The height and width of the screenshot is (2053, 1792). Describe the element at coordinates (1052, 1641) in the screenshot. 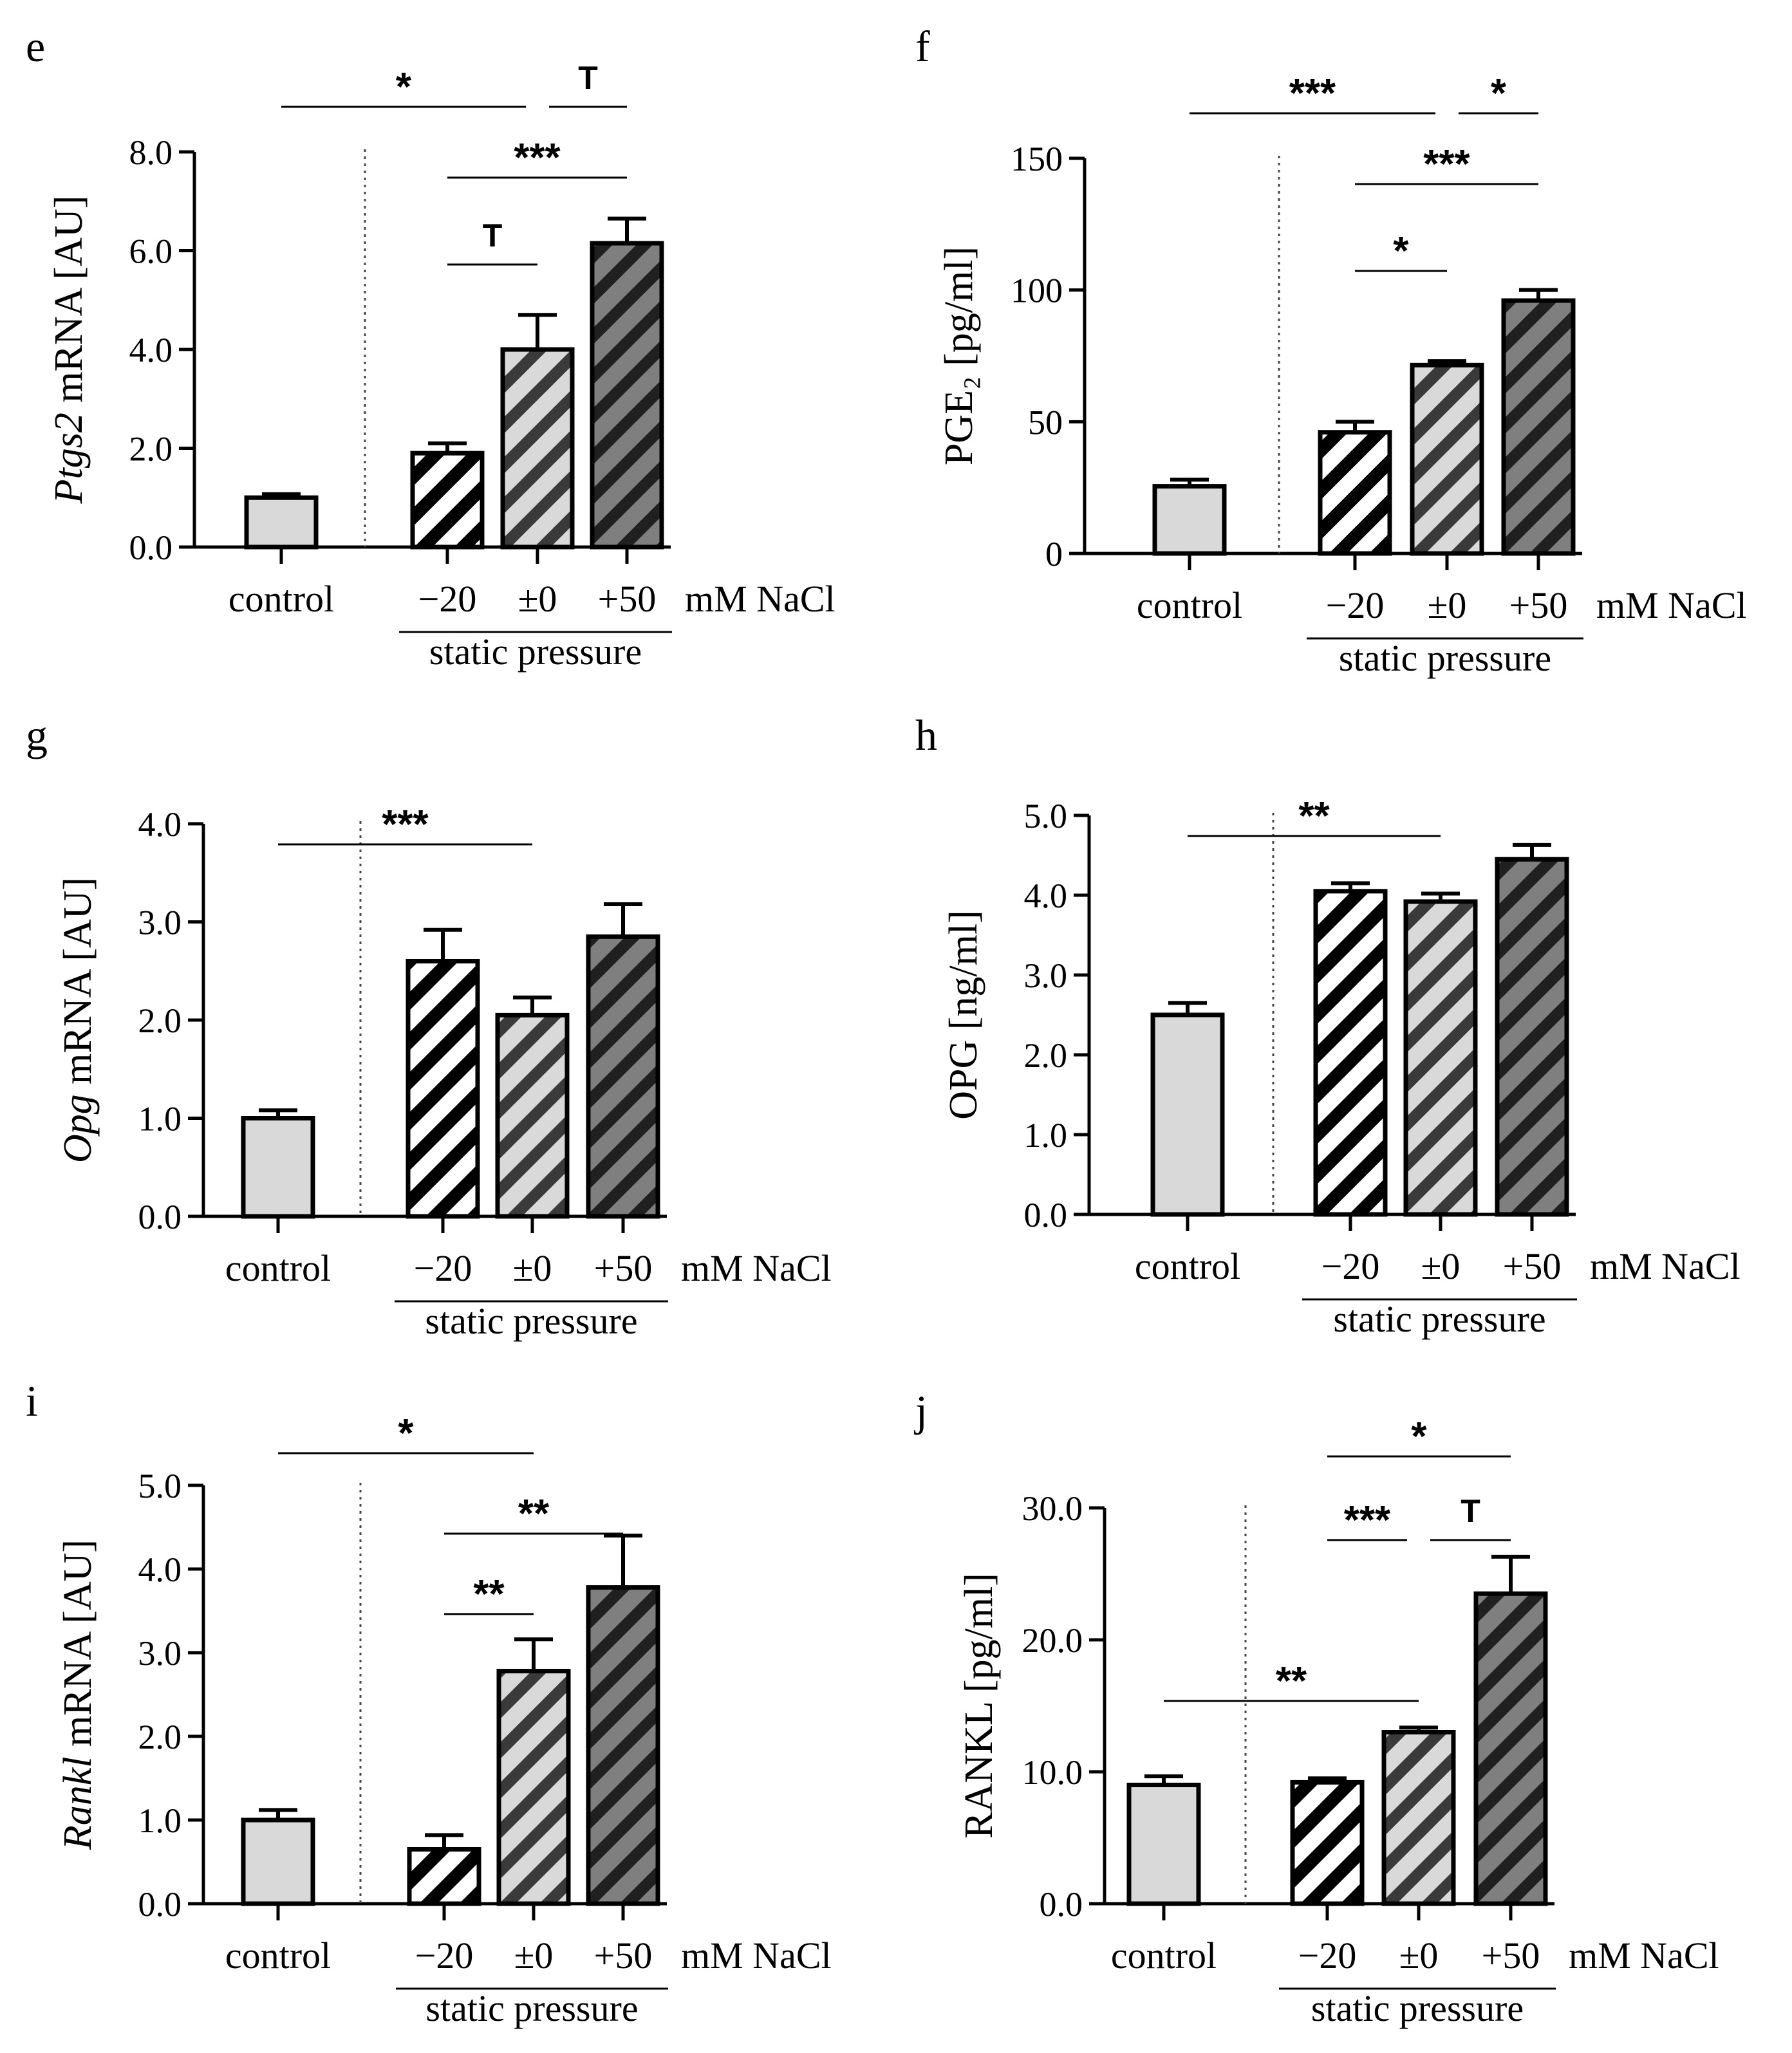

I see `y-tick-label: 20.0` at that location.